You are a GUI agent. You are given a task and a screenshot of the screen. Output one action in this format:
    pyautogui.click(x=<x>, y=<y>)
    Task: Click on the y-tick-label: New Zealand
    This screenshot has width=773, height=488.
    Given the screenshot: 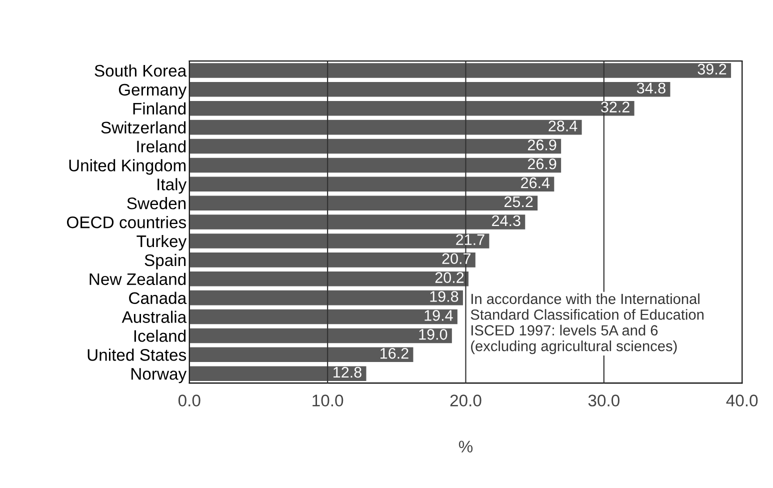 What is the action you would take?
    pyautogui.click(x=138, y=279)
    